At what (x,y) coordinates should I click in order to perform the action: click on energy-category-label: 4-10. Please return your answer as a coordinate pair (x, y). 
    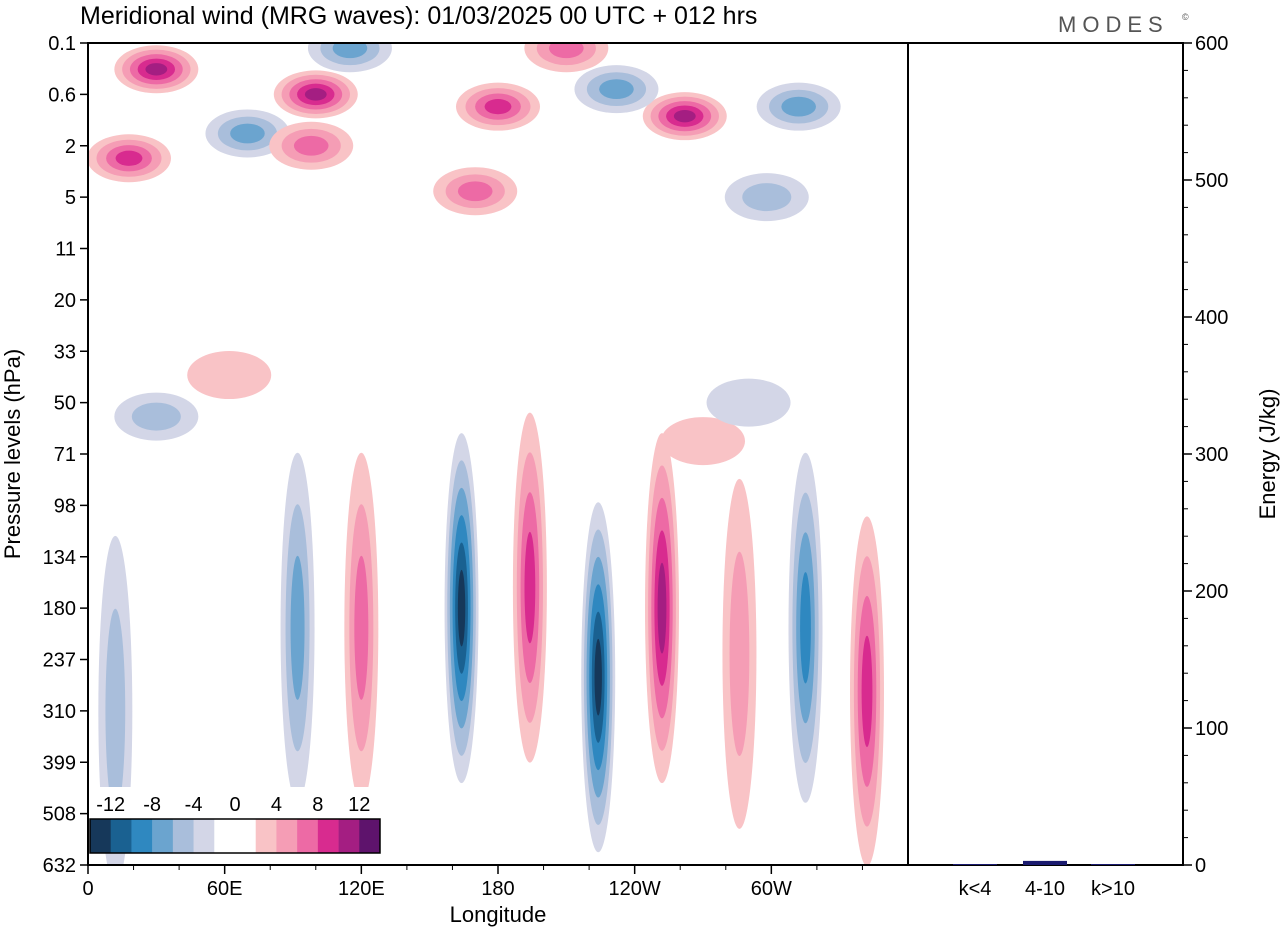
    Looking at the image, I should click on (1045, 889).